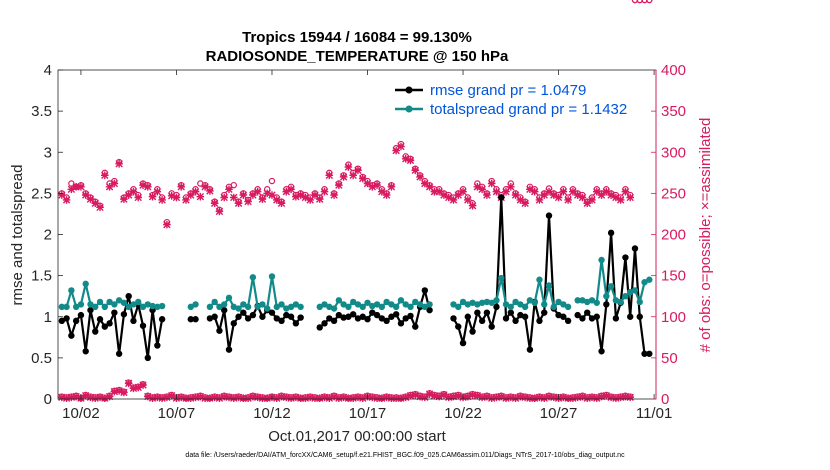 The width and height of the screenshot is (830, 470). Describe the element at coordinates (48, 399) in the screenshot. I see `y-left-tick-label: 0` at that location.